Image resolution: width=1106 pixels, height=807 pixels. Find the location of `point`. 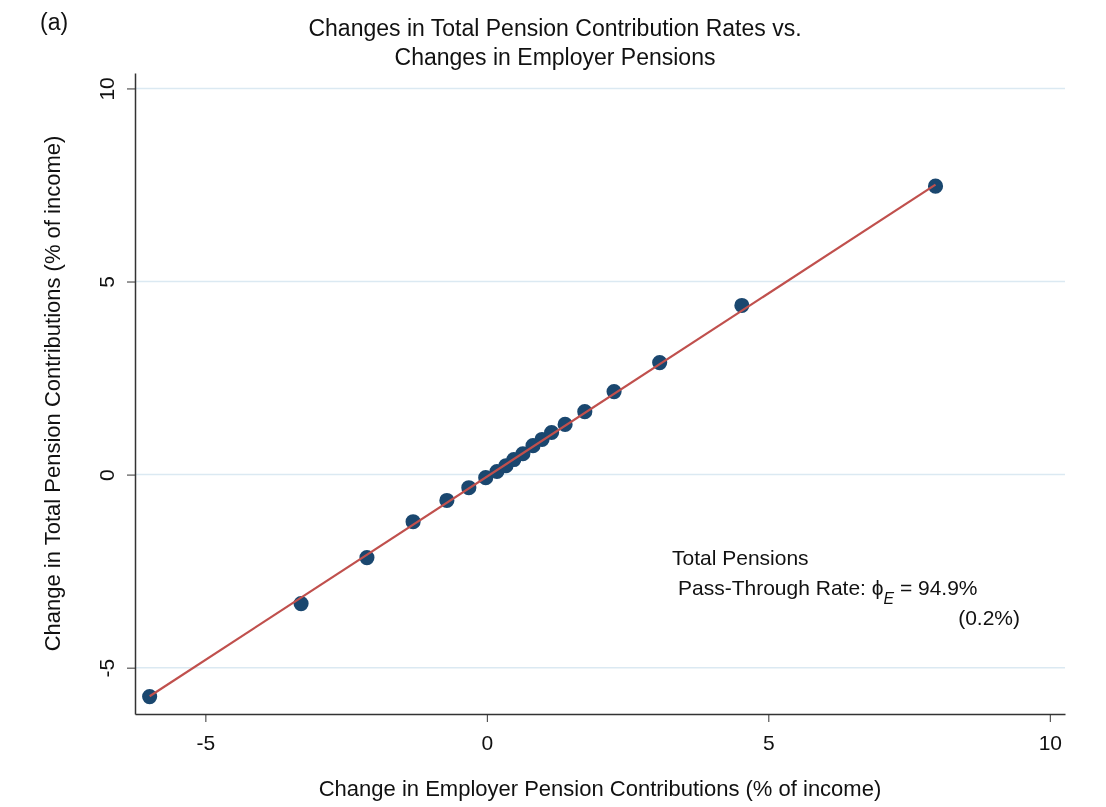

point is located at coordinates (150, 697).